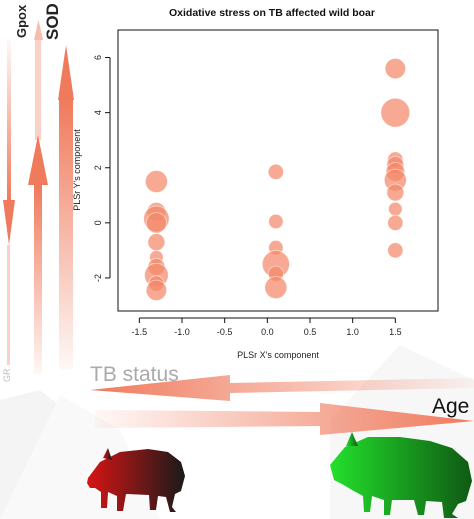  Describe the element at coordinates (267, 332) in the screenshot. I see `x-tick-label: 0.0` at that location.